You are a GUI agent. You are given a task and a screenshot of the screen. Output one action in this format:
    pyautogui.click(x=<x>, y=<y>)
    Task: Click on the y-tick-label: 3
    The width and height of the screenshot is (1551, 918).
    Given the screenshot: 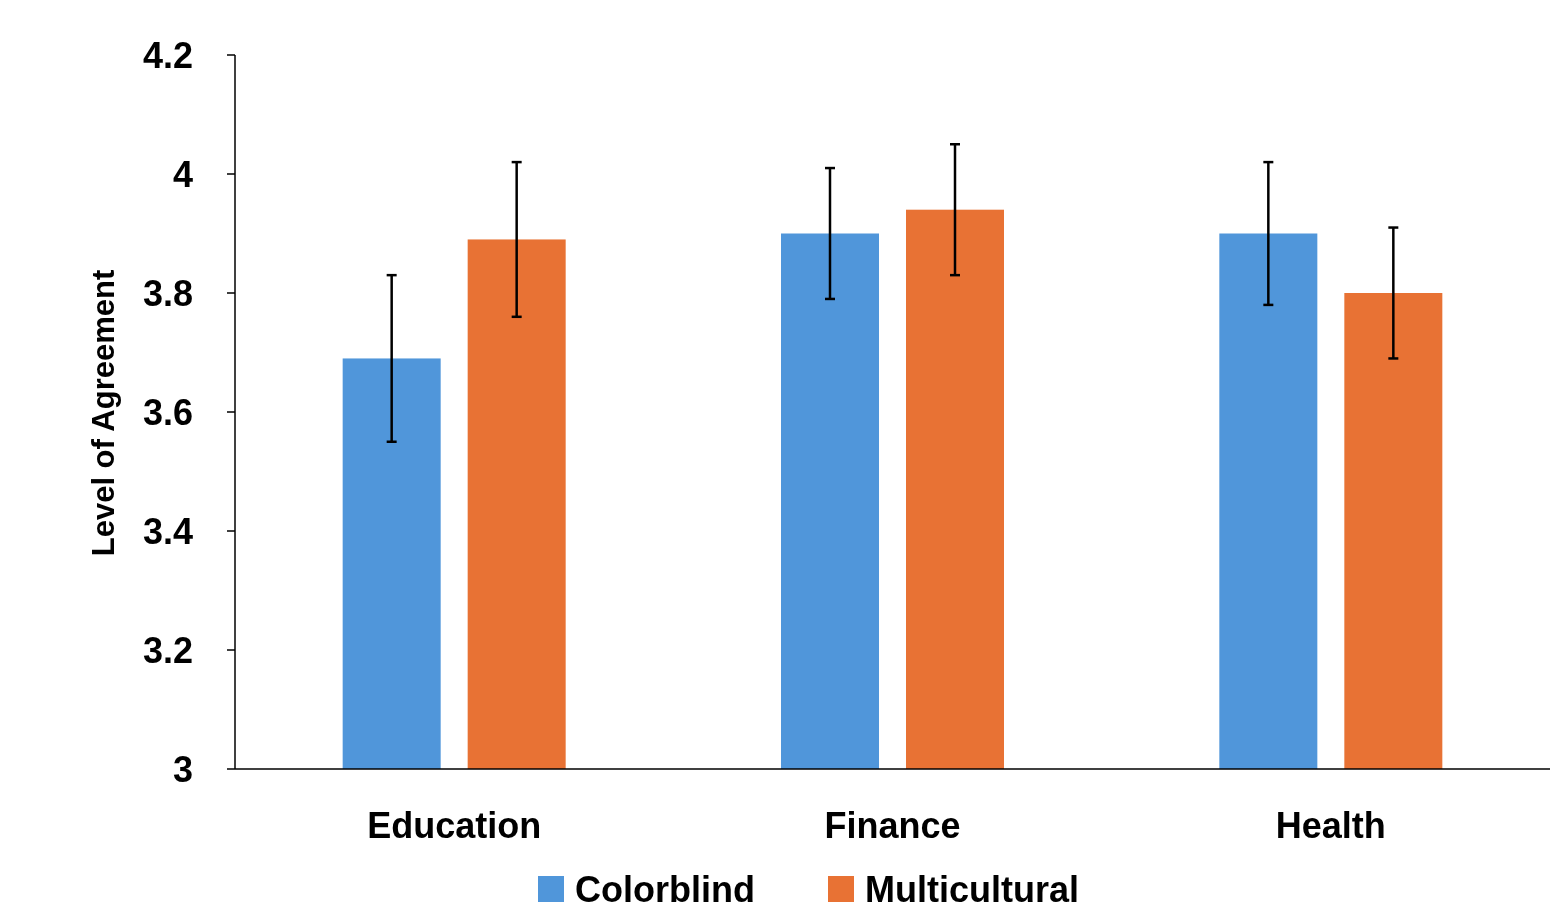 What is the action you would take?
    pyautogui.click(x=182, y=769)
    